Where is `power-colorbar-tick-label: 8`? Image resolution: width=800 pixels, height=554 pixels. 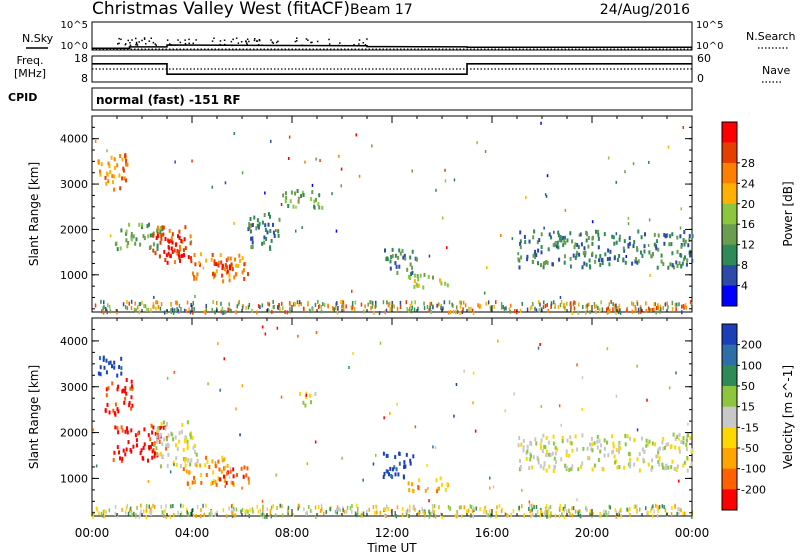 power-colorbar-tick-label: 8 is located at coordinates (744, 265).